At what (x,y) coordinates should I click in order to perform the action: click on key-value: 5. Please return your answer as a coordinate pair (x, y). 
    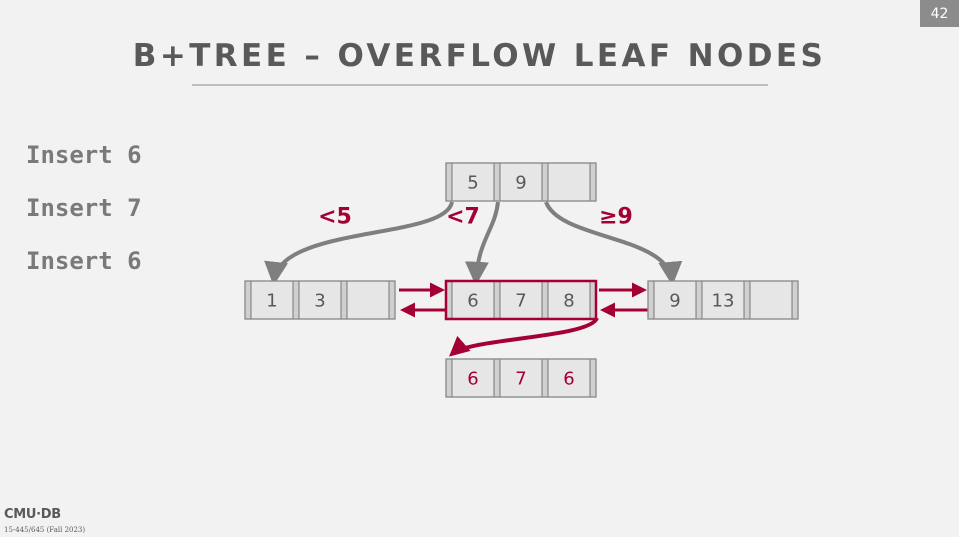
    Looking at the image, I should click on (472, 183).